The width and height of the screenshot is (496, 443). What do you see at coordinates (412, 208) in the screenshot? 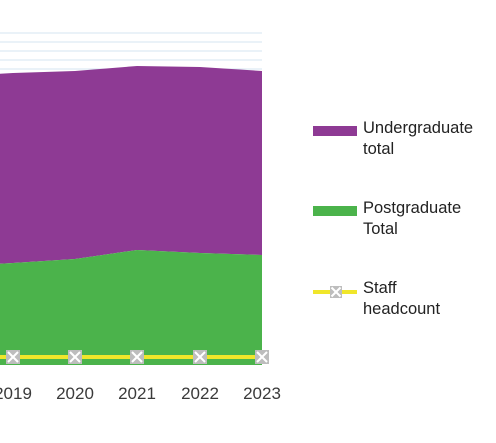
I see `legend-label-line: Postgraduate` at bounding box center [412, 208].